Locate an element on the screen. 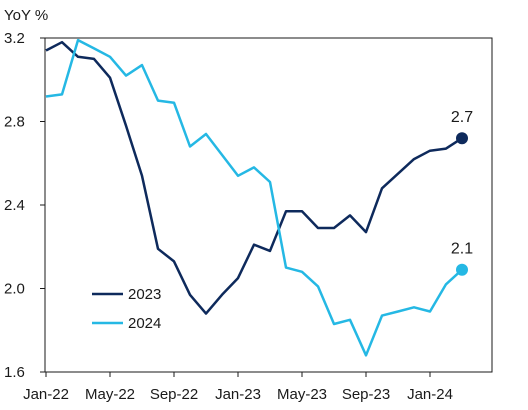  x-tick-label: Sep-22 is located at coordinates (174, 394).